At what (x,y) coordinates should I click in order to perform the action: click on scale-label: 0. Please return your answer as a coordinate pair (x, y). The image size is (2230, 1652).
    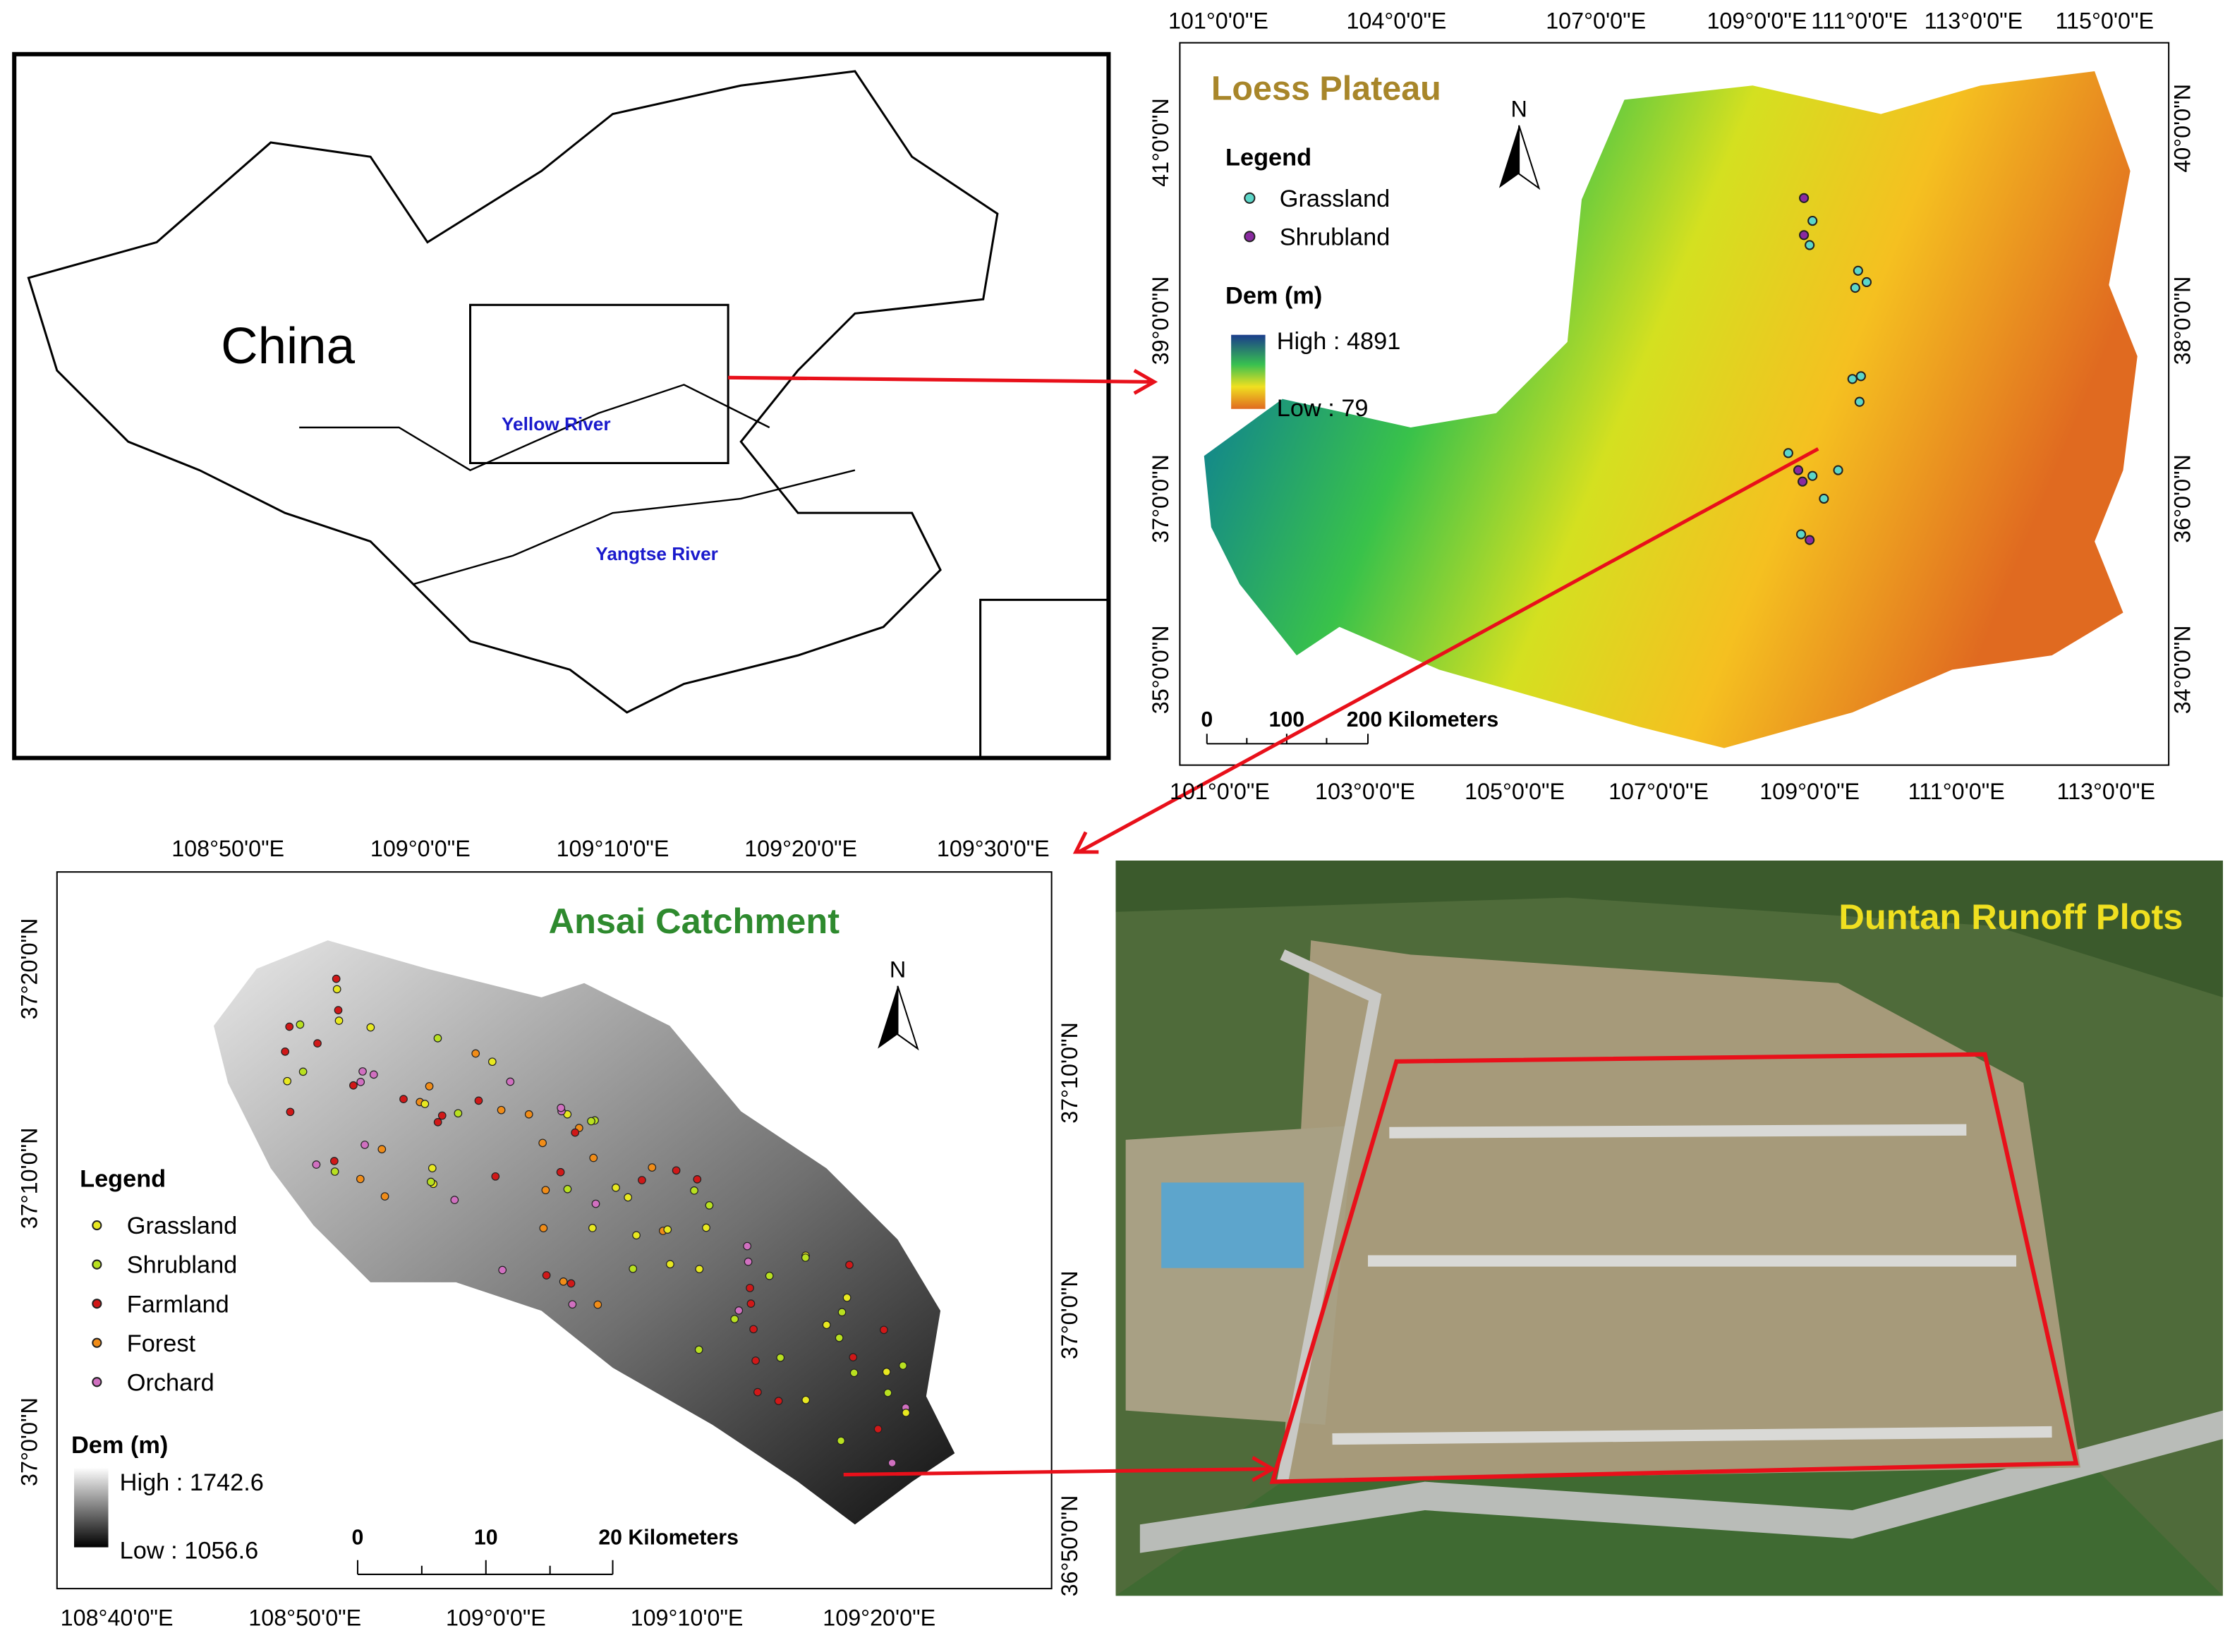
    Looking at the image, I should click on (1207, 719).